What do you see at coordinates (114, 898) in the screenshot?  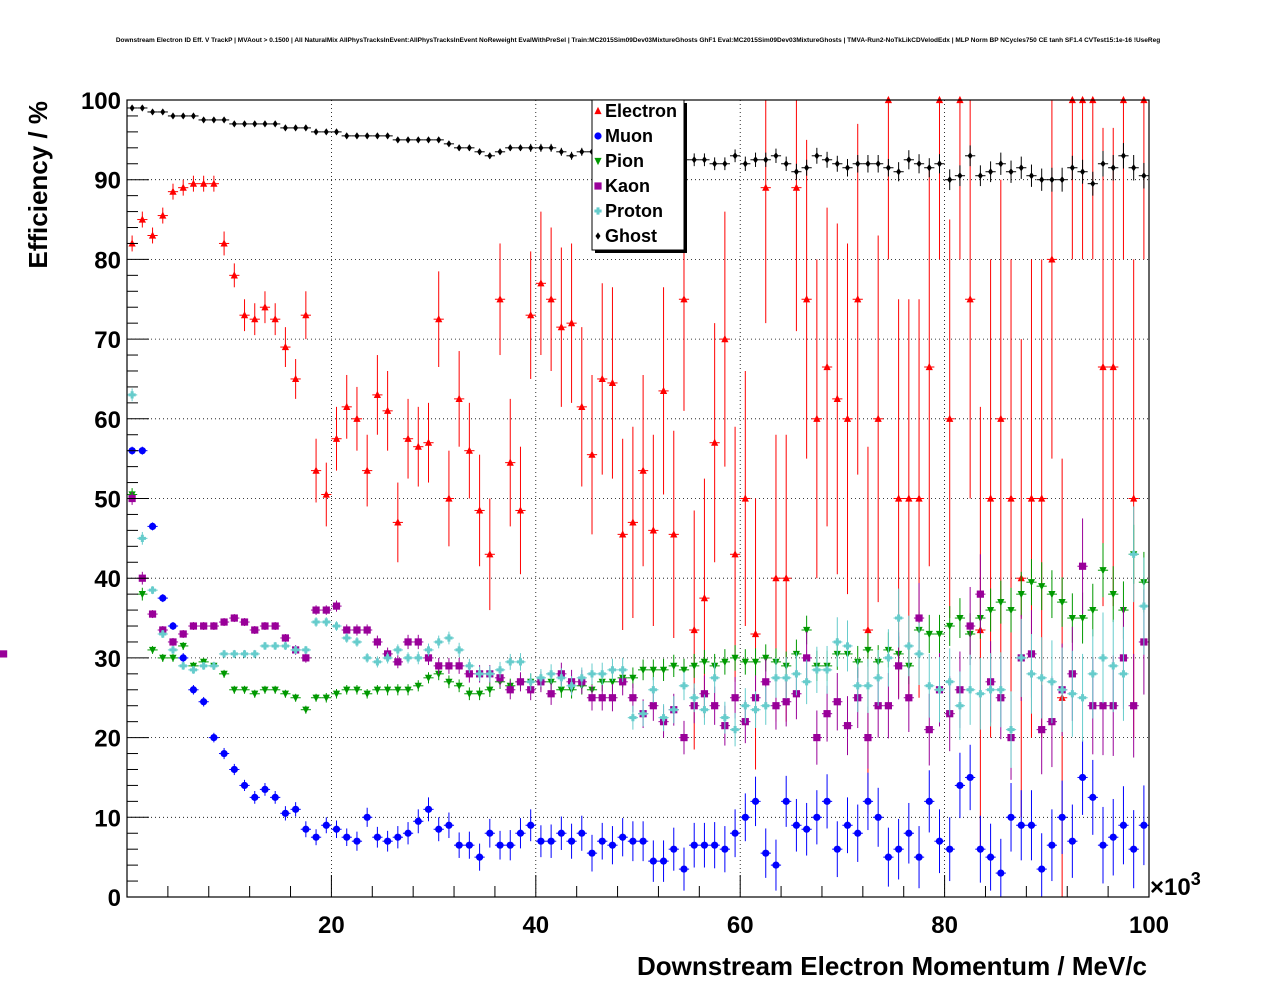 I see `y-tick-label: 0` at bounding box center [114, 898].